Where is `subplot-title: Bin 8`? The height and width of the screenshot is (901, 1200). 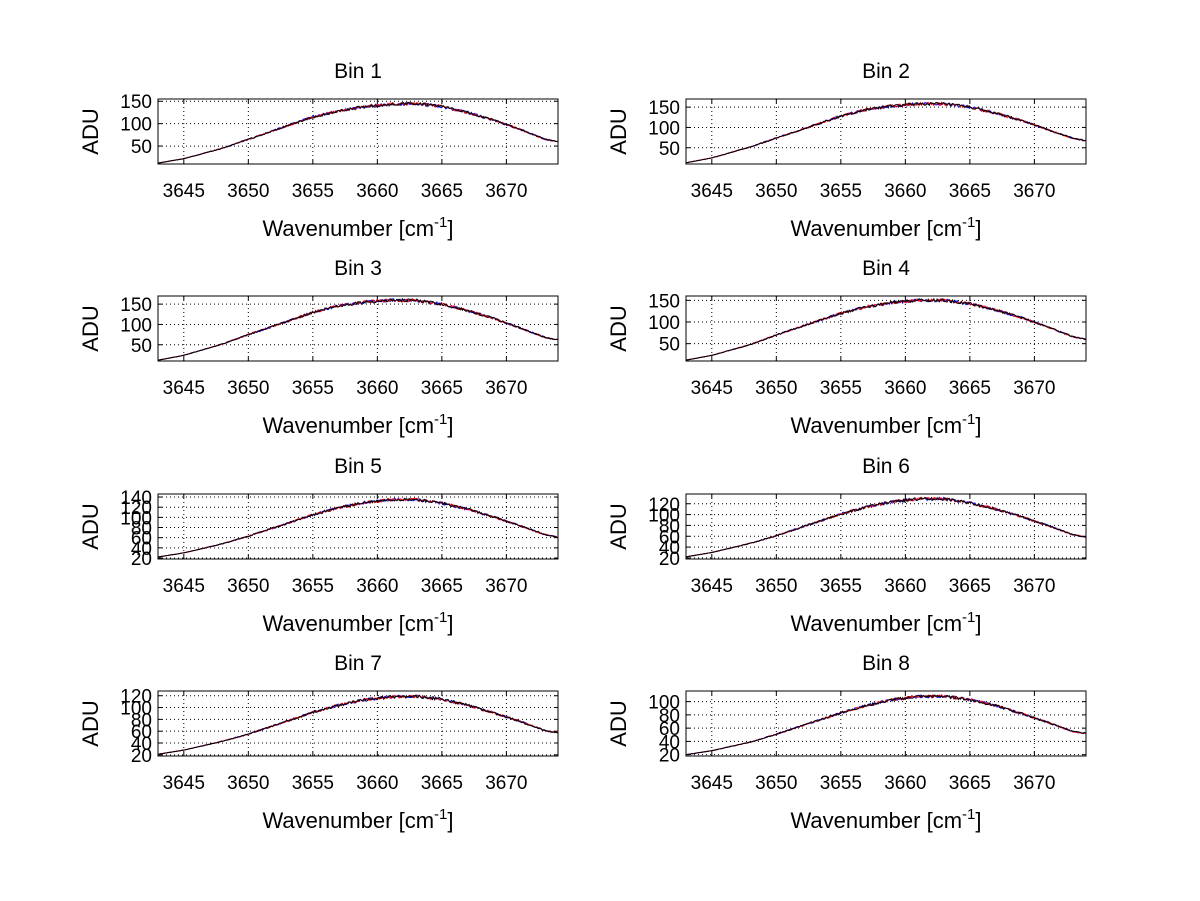
subplot-title: Bin 8 is located at coordinates (886, 663).